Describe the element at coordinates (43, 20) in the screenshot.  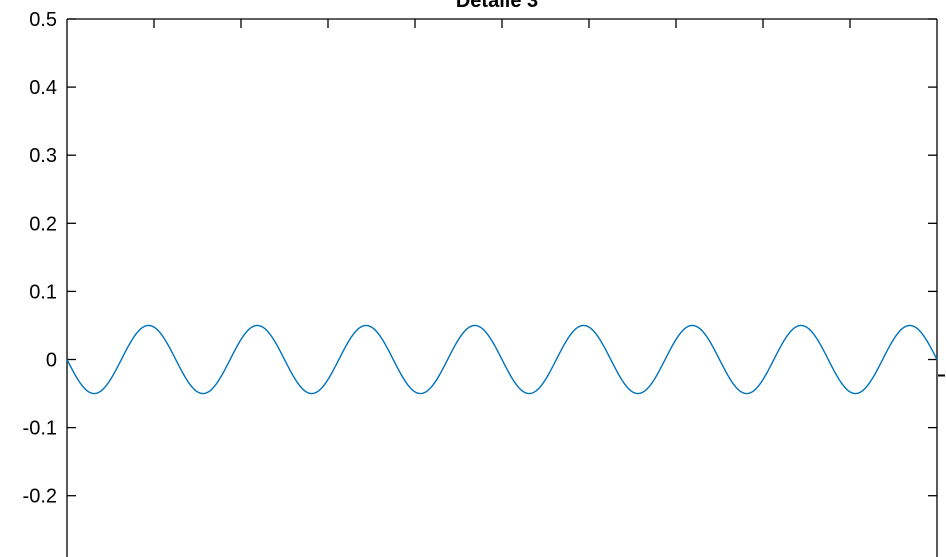
I see `y-tick-label: 0.5` at that location.